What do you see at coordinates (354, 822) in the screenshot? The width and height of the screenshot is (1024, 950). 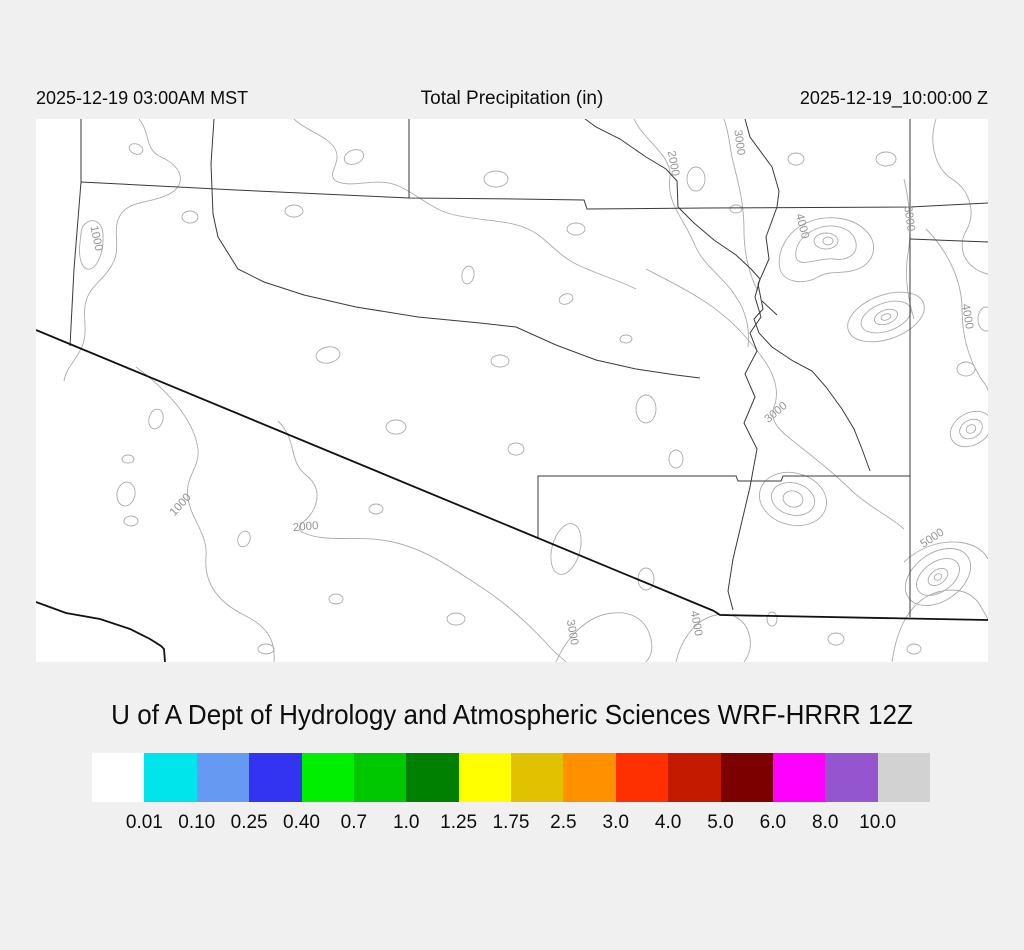 I see `colorbar-tick-label: 0.7` at bounding box center [354, 822].